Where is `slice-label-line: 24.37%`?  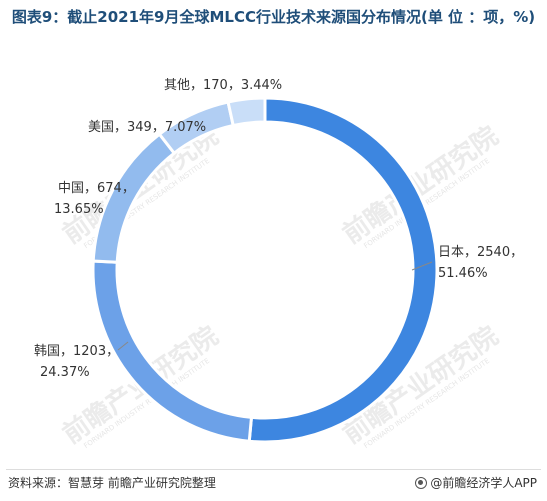 slice-label-line: 24.37% is located at coordinates (65, 372).